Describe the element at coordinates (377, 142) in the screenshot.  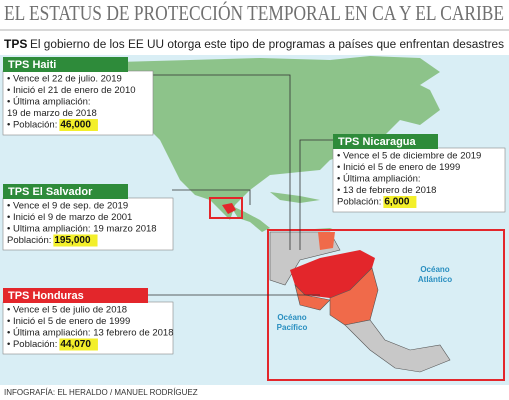
I see `box-title: TPS Nicaragua` at that location.